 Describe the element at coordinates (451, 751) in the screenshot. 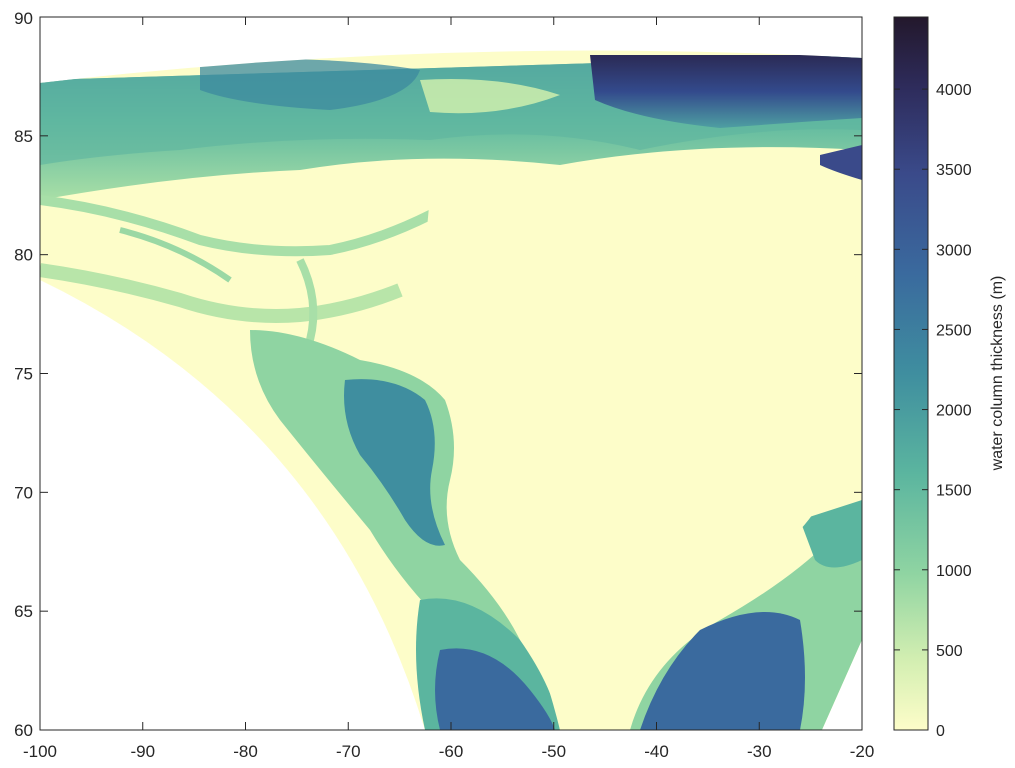

I see `x-tick-label: -60` at that location.